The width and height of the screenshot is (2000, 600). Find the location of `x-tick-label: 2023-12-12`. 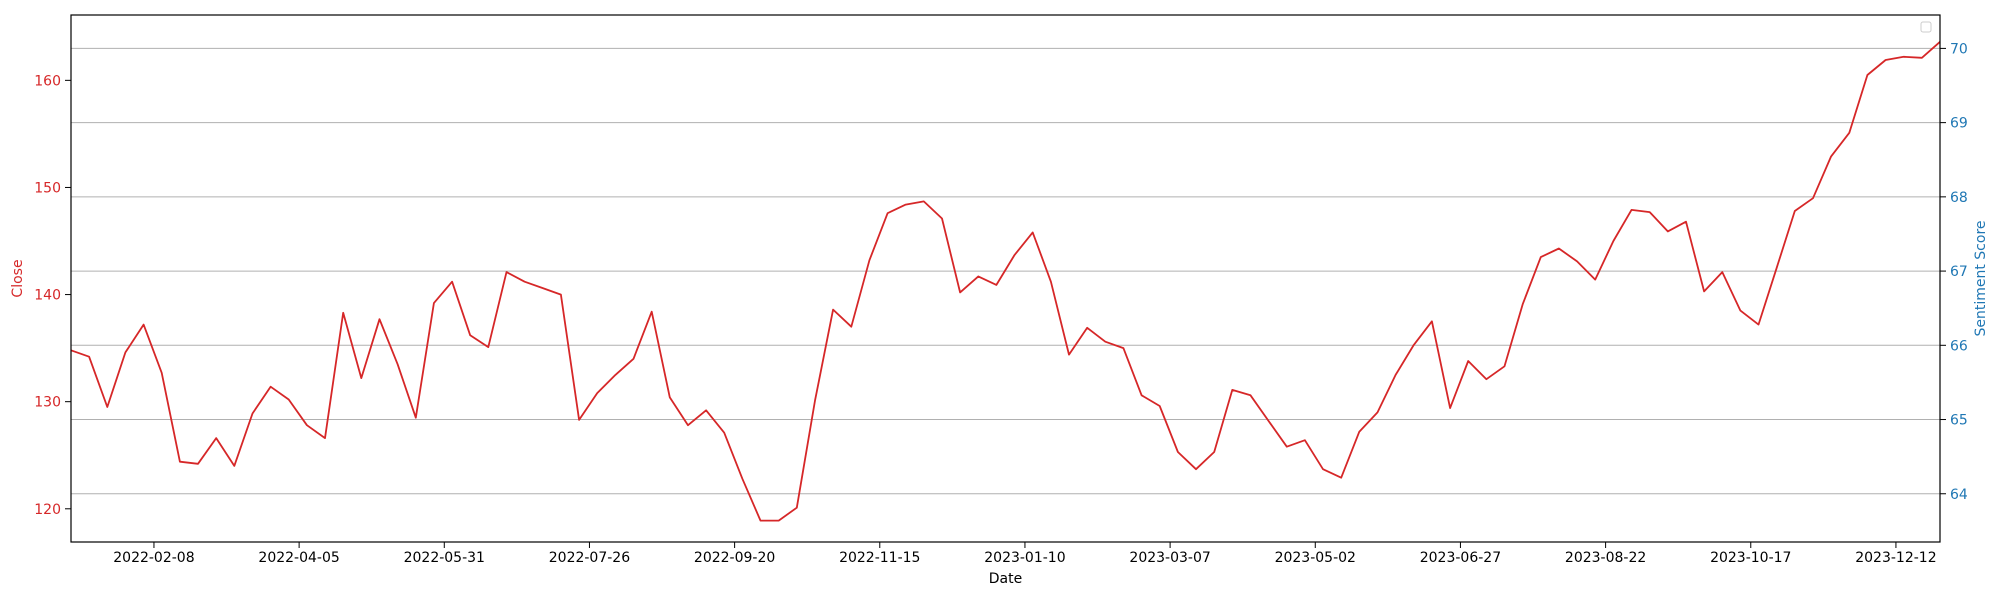

x-tick-label: 2023-12-12 is located at coordinates (1895, 558).